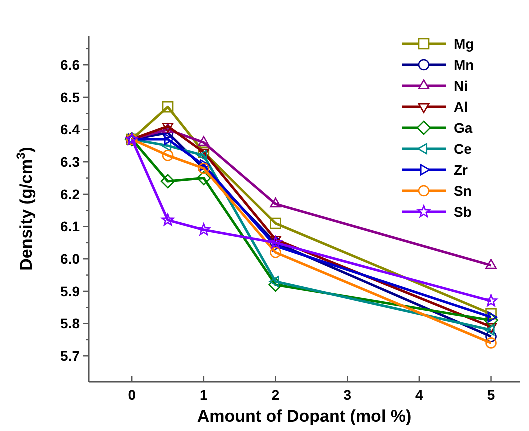 The image size is (529, 431). I want to click on x-tick-label: 1, so click(204, 395).